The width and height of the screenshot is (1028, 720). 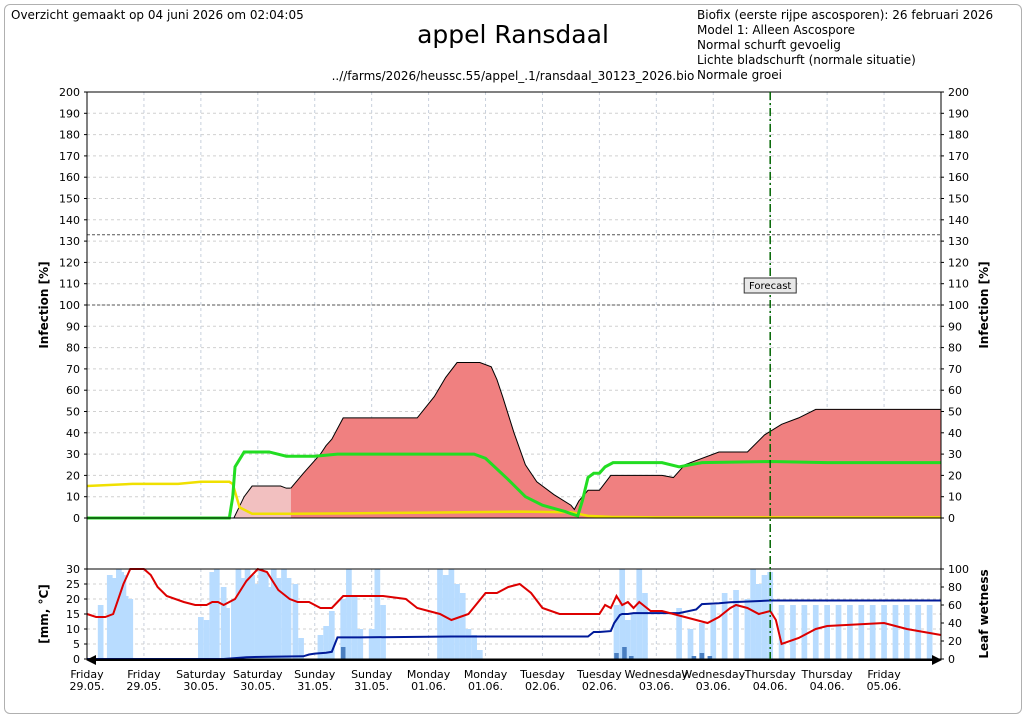 What do you see at coordinates (73, 454) in the screenshot?
I see `infection-ytick-label-left: 30` at bounding box center [73, 454].